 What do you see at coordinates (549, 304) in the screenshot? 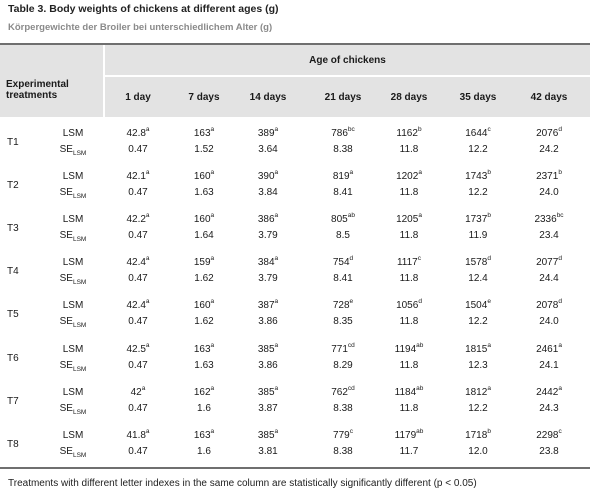
I see `lsm-value-cell: 2078d` at bounding box center [549, 304].